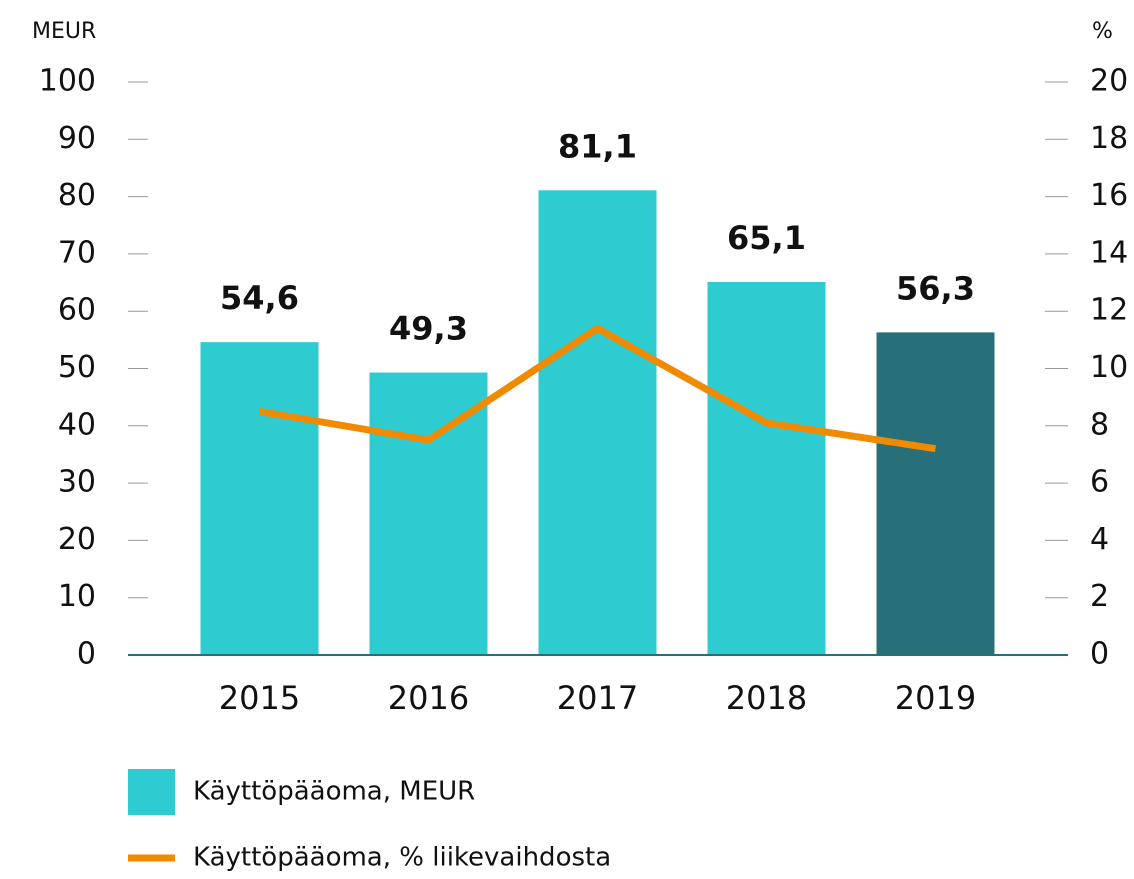  Describe the element at coordinates (1102, 31) in the screenshot. I see `y2-axis-label: %` at that location.